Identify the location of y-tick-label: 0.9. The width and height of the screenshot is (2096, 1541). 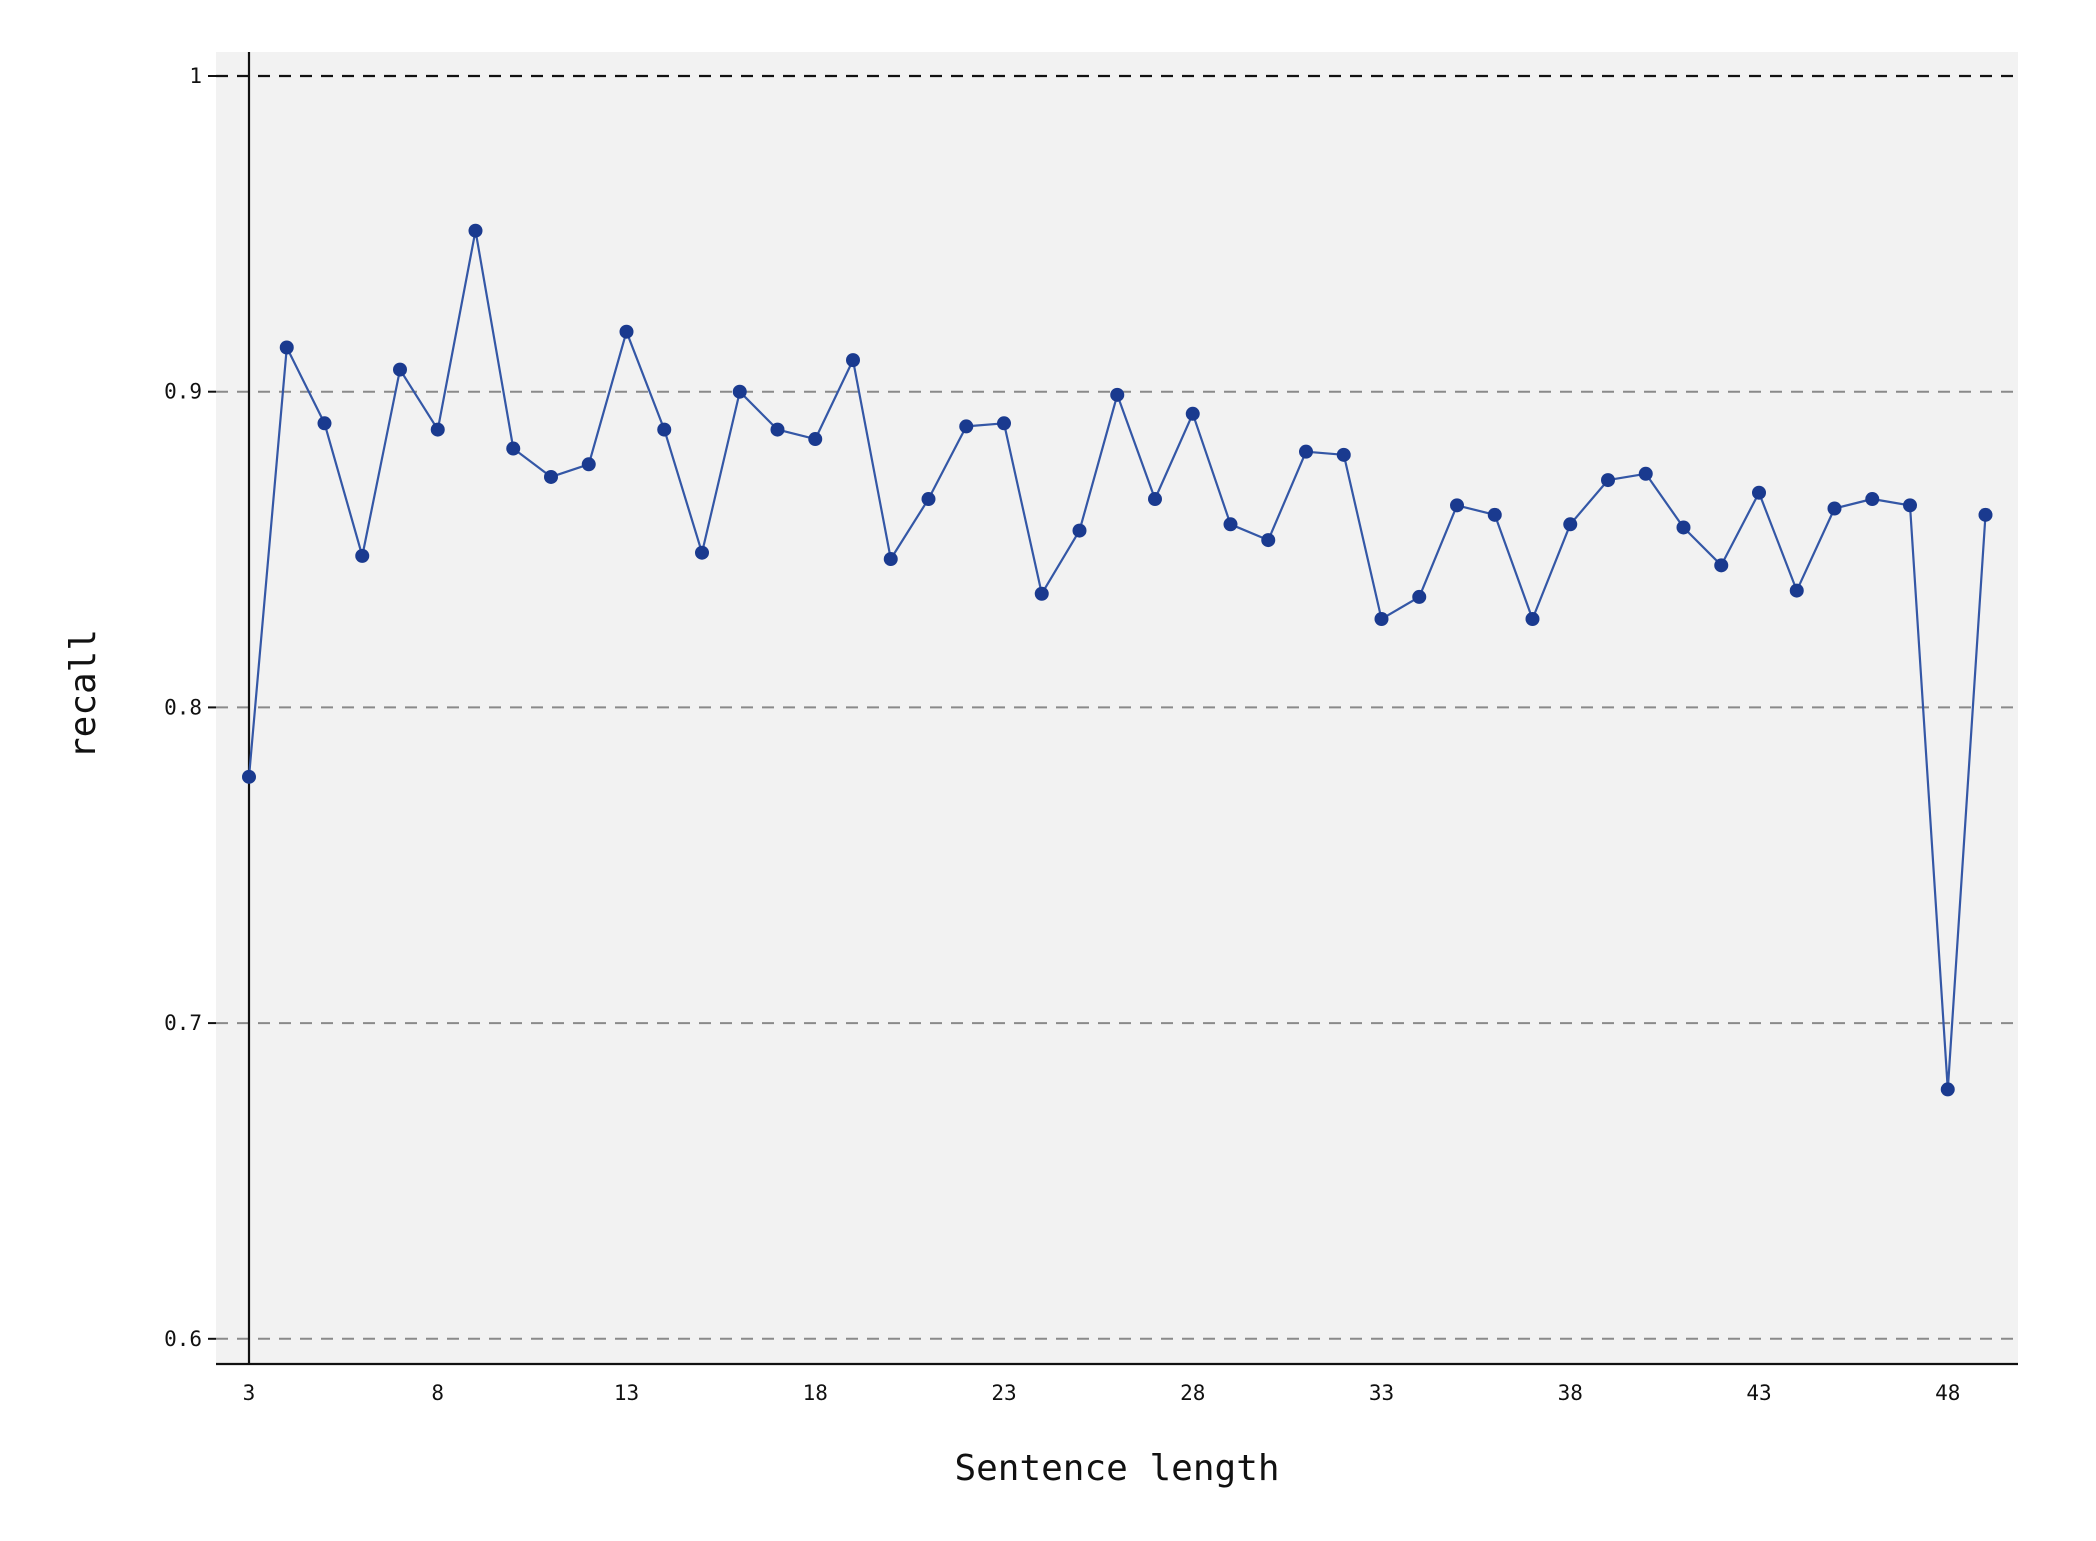
(183, 392).